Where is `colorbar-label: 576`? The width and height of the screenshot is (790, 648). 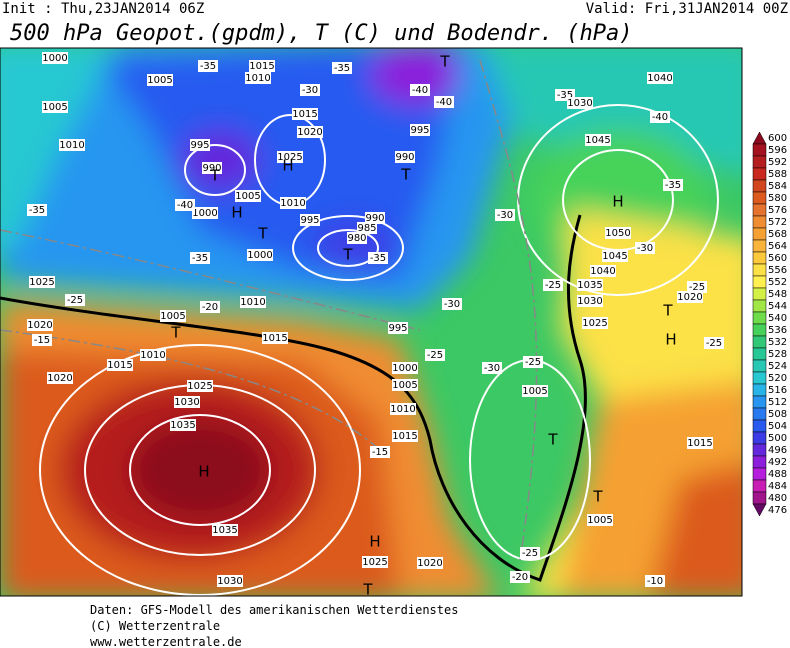 colorbar-label: 576 is located at coordinates (777, 210).